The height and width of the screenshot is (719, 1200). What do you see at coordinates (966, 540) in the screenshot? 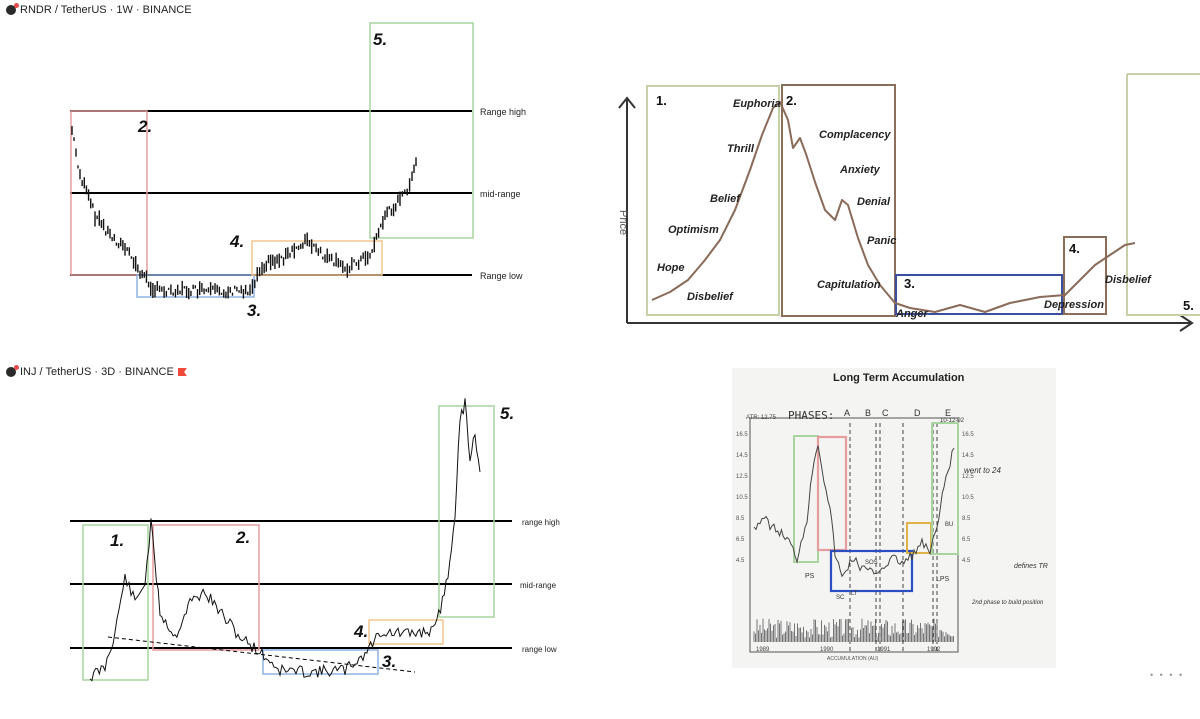
I see `y-tick-right-5: 6.5` at bounding box center [966, 540].